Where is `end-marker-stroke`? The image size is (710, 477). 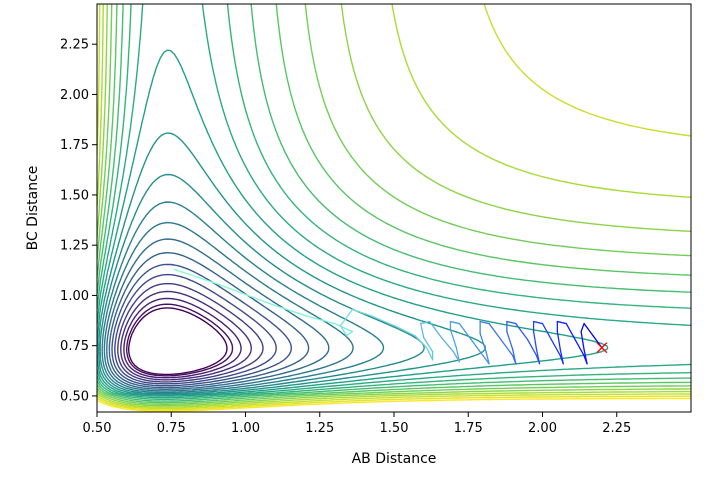 end-marker-stroke is located at coordinates (602, 348).